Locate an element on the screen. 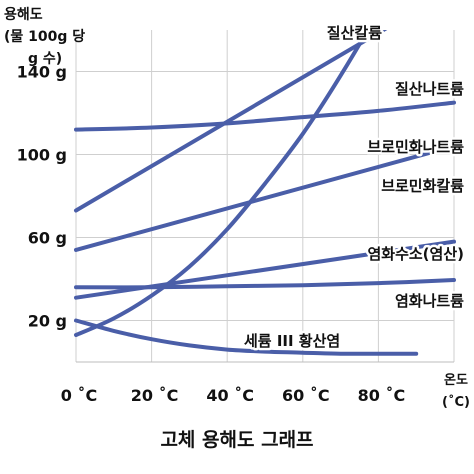 This screenshot has width=474, height=474. x-axis-title-line-1: 온도 is located at coordinates (456, 380).